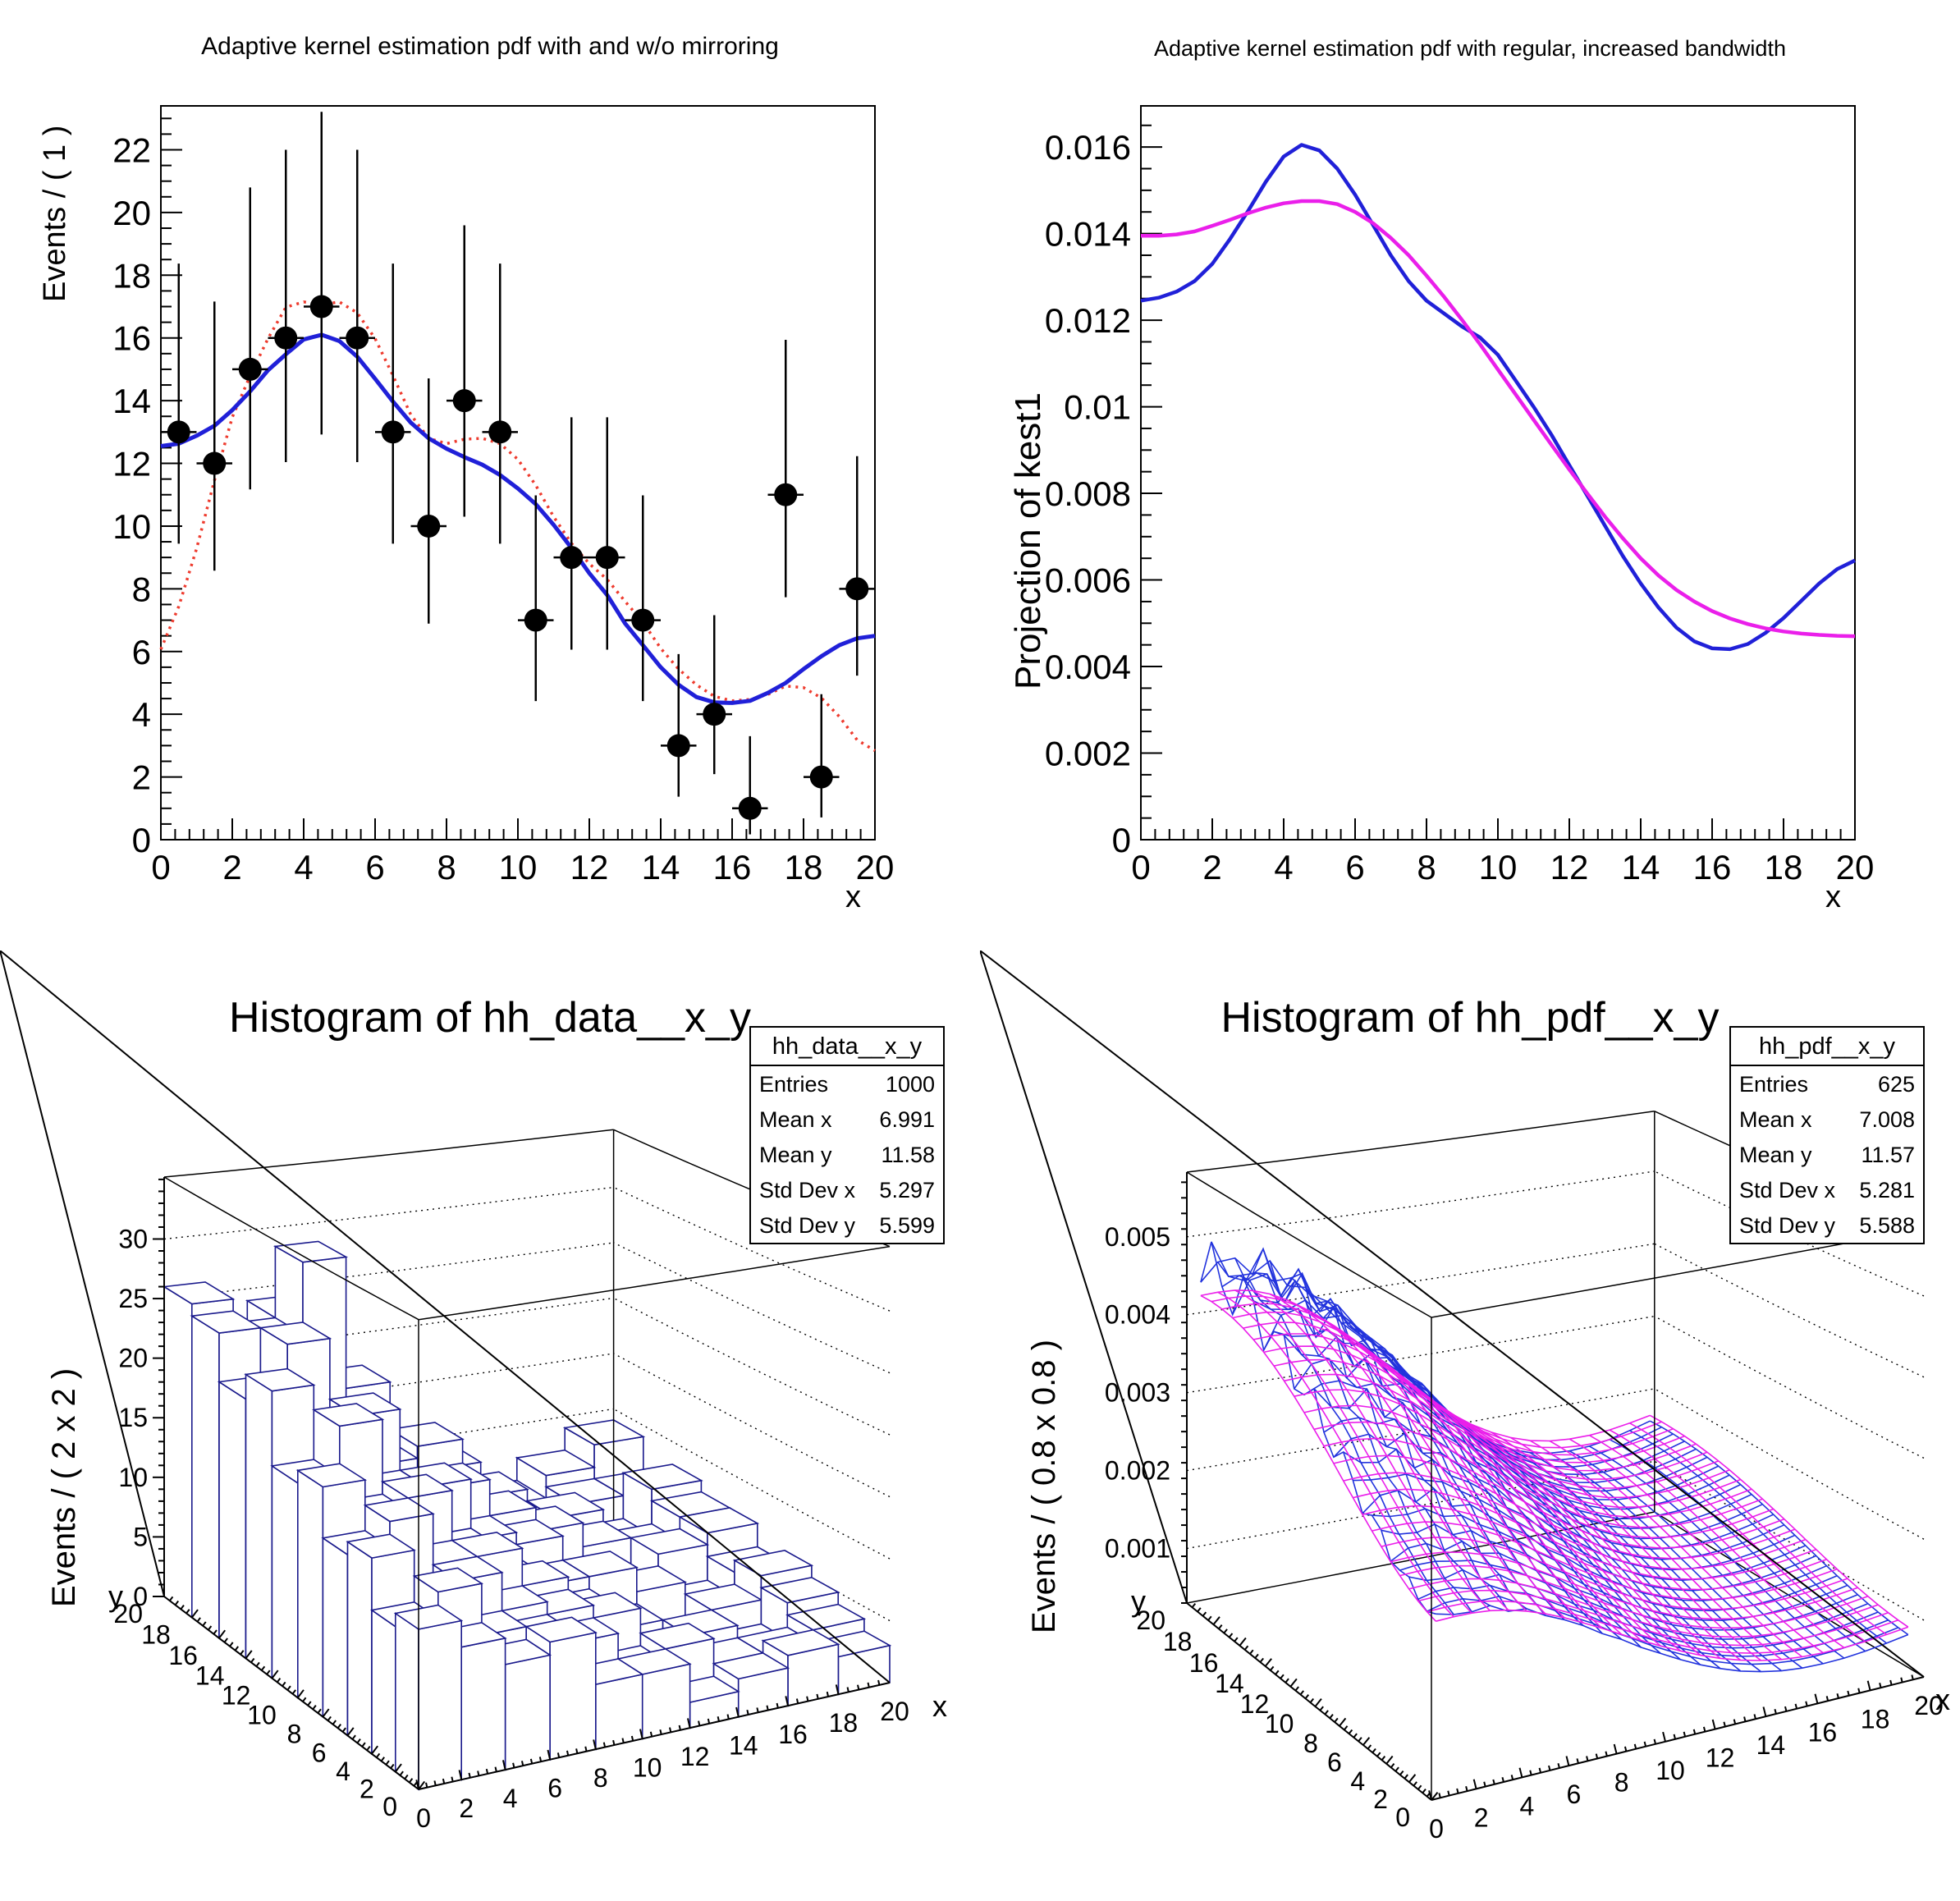 This screenshot has width=1960, height=1901. What do you see at coordinates (1088, 580) in the screenshot?
I see `svg-text: 0.006` at bounding box center [1088, 580].